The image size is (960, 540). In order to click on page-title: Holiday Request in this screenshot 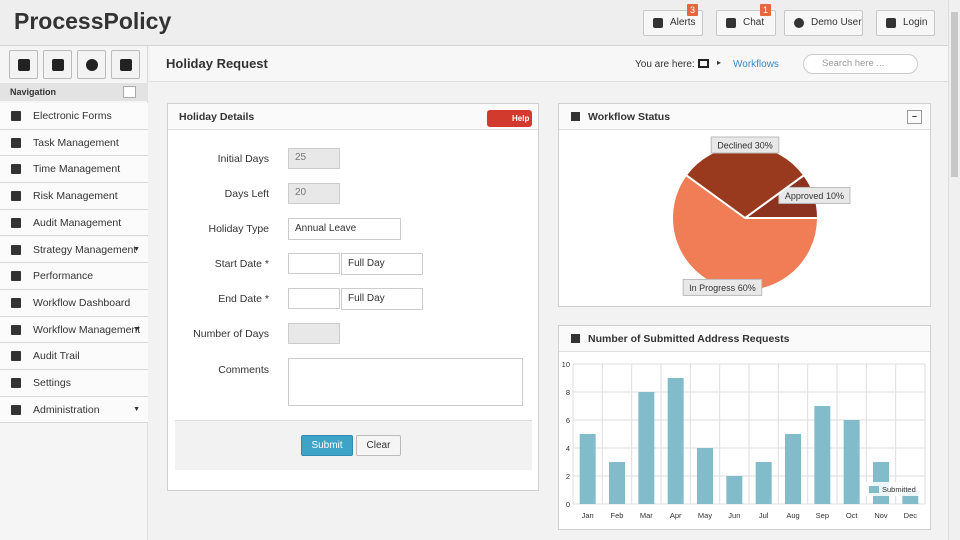, I will do `click(217, 63)`.